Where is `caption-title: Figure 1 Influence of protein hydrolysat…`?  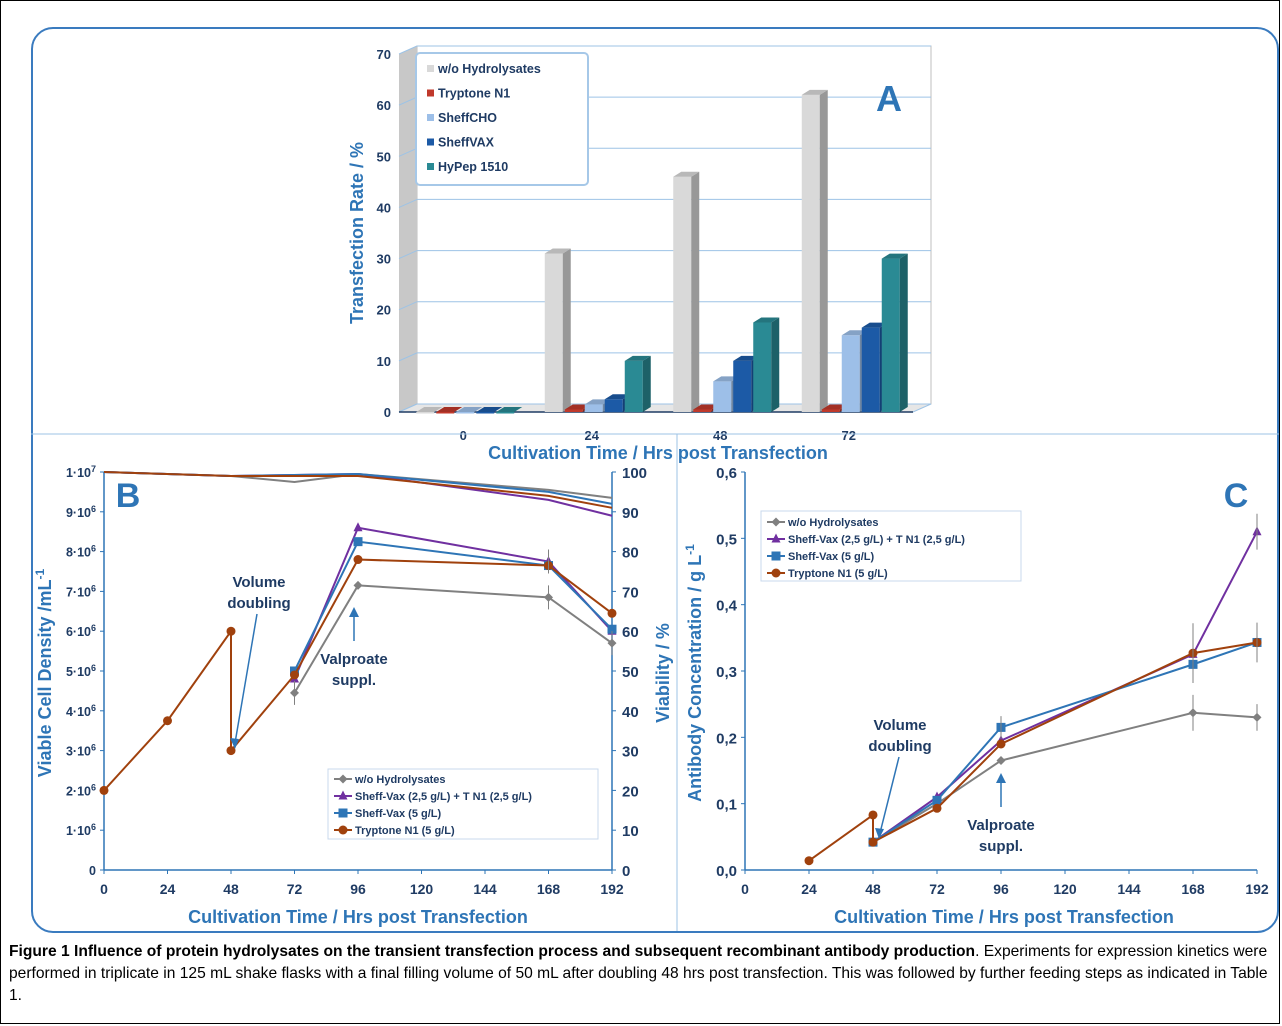
caption-title: Figure 1 Influence of protein hydrolysat… is located at coordinates (492, 951).